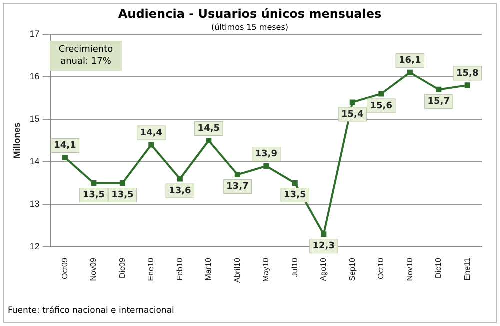  What do you see at coordinates (35, 33) in the screenshot?
I see `y-tick-label: 17` at bounding box center [35, 33].